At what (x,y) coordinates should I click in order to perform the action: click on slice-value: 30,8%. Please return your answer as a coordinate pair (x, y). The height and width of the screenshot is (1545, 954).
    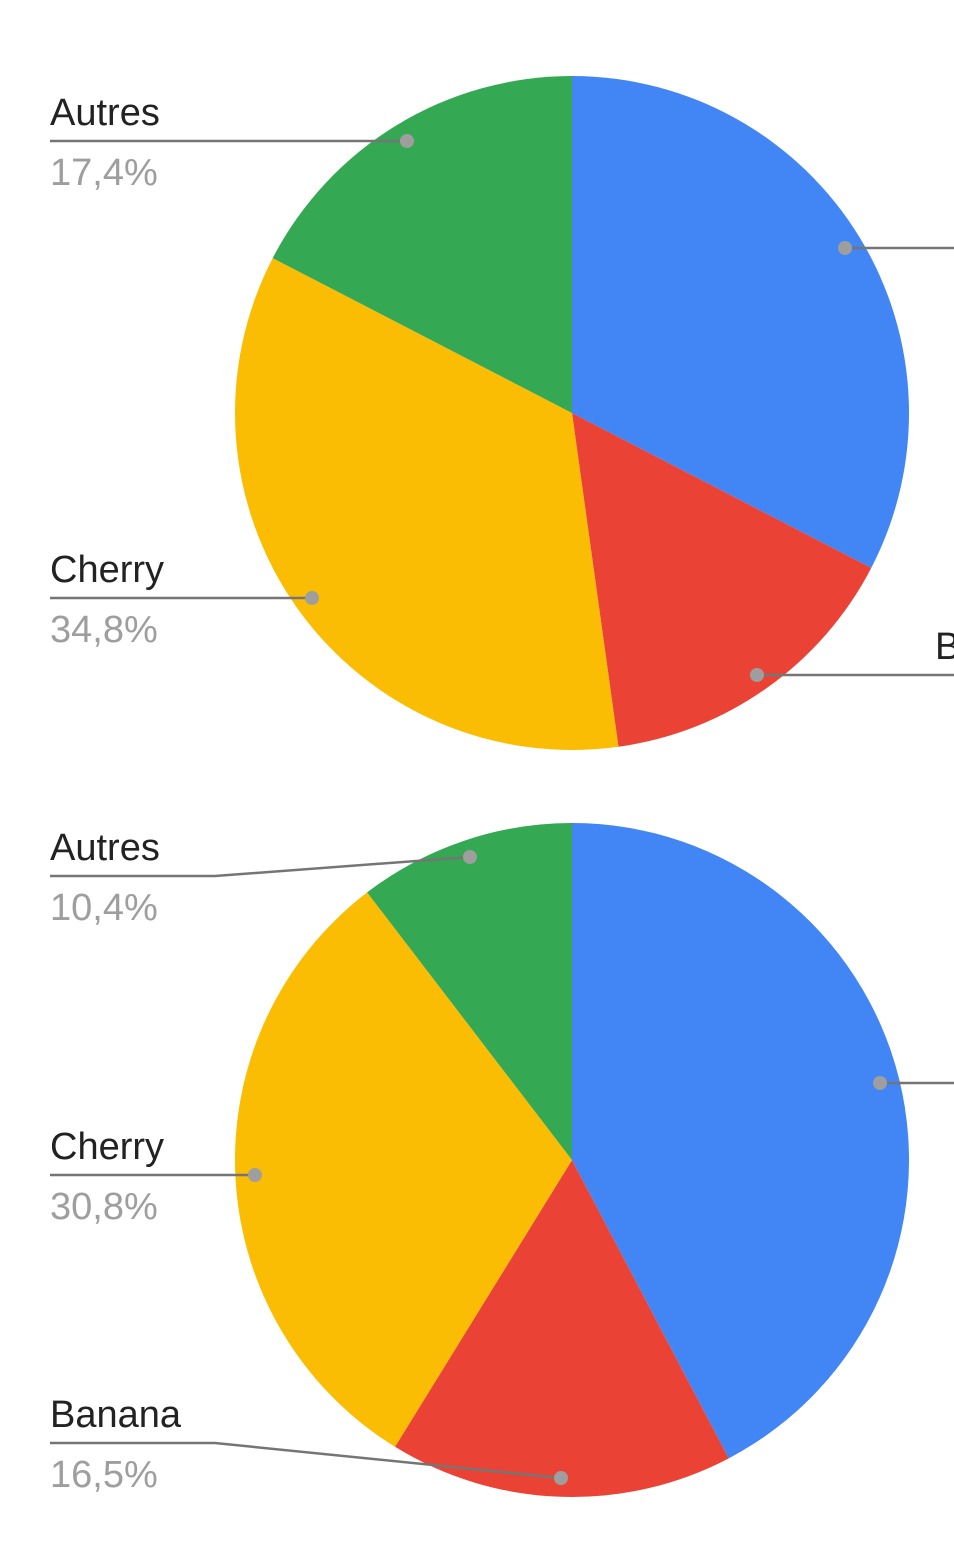
    Looking at the image, I should click on (104, 1207).